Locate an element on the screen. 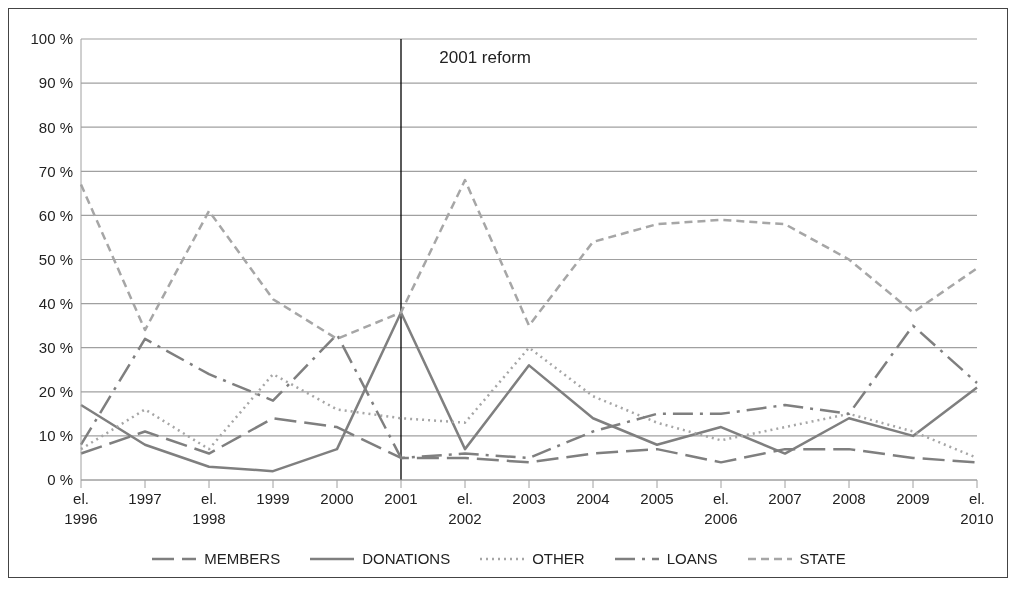 The width and height of the screenshot is (1020, 591). x-tick-label: el. 1998 is located at coordinates (209, 508).